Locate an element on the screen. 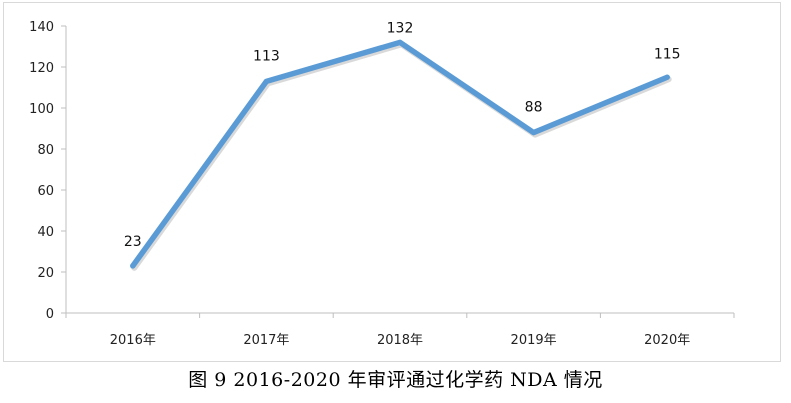 This screenshot has width=791, height=403. y-tick-label: 40 is located at coordinates (45, 232).